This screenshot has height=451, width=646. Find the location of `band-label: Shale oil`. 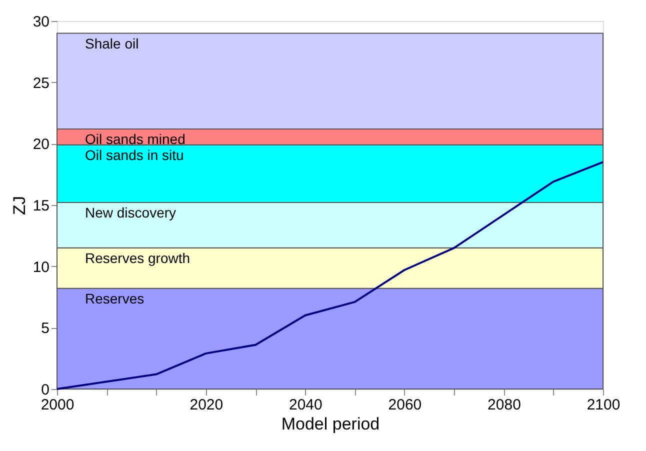

band-label: Shale oil is located at coordinates (112, 43).